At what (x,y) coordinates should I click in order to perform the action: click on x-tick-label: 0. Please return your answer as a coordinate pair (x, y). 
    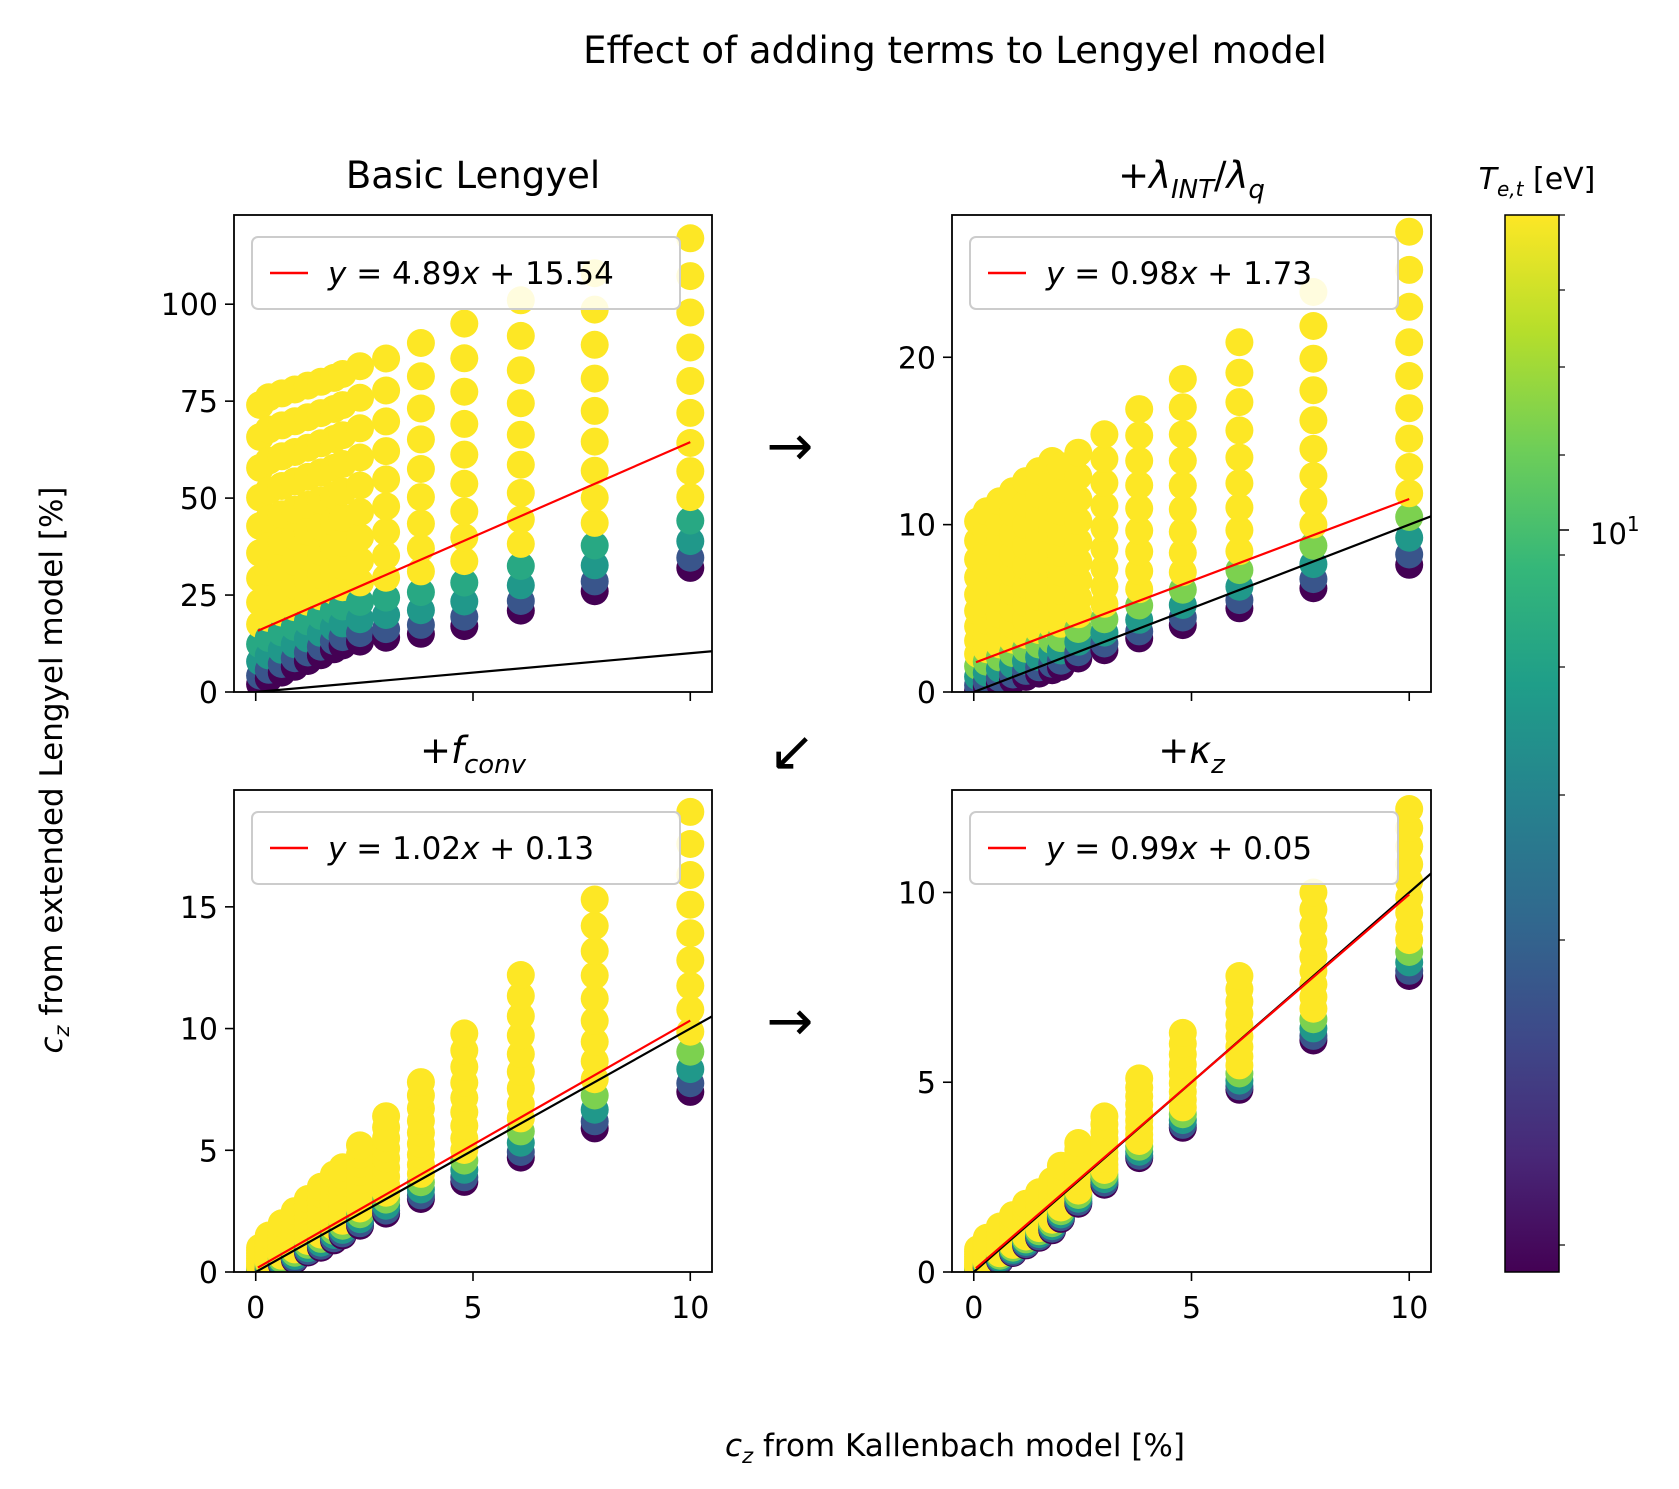
    Looking at the image, I should click on (973, 1308).